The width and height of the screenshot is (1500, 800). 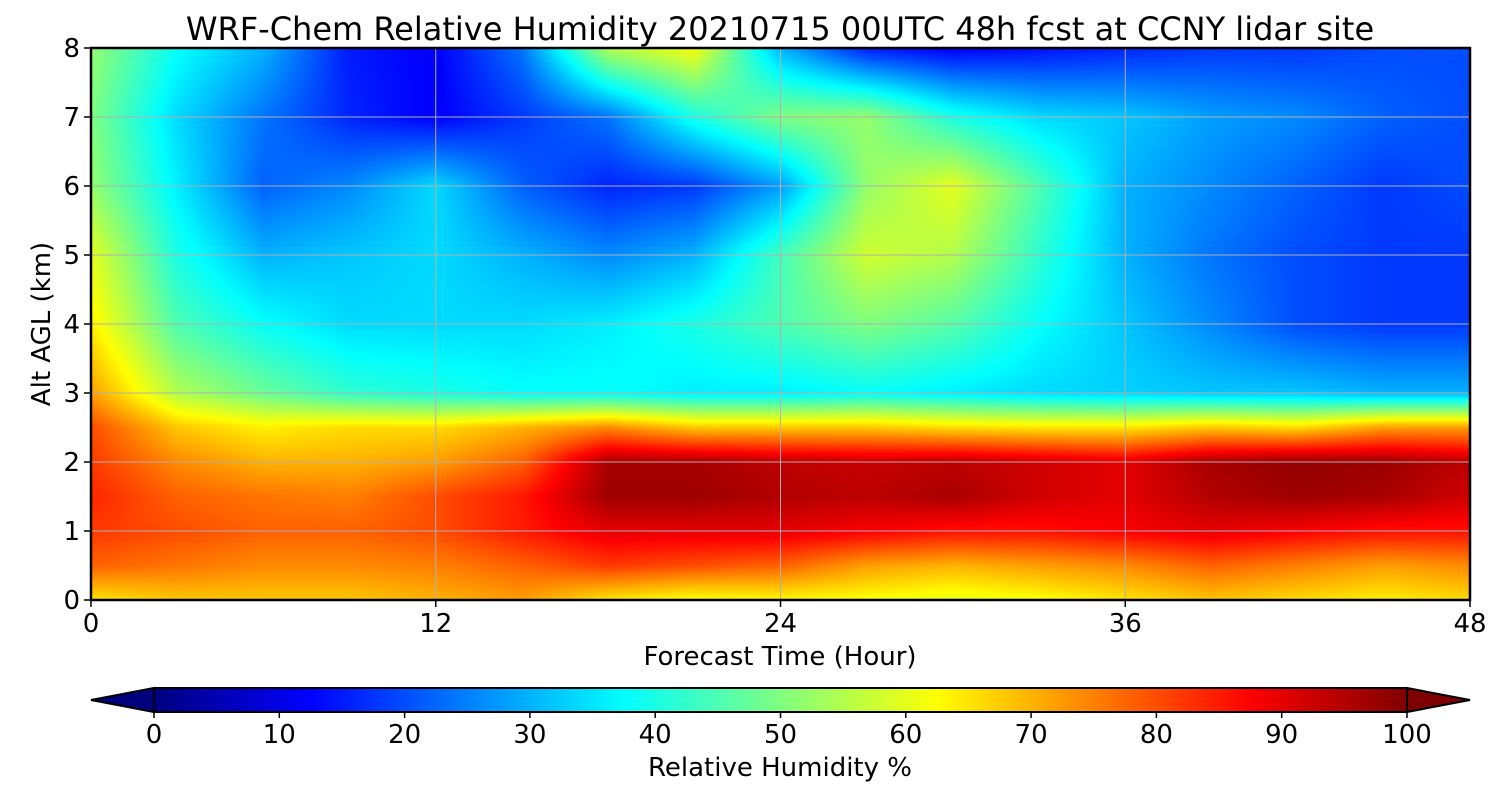 What do you see at coordinates (71, 325) in the screenshot?
I see `y-tick-label: 4` at bounding box center [71, 325].